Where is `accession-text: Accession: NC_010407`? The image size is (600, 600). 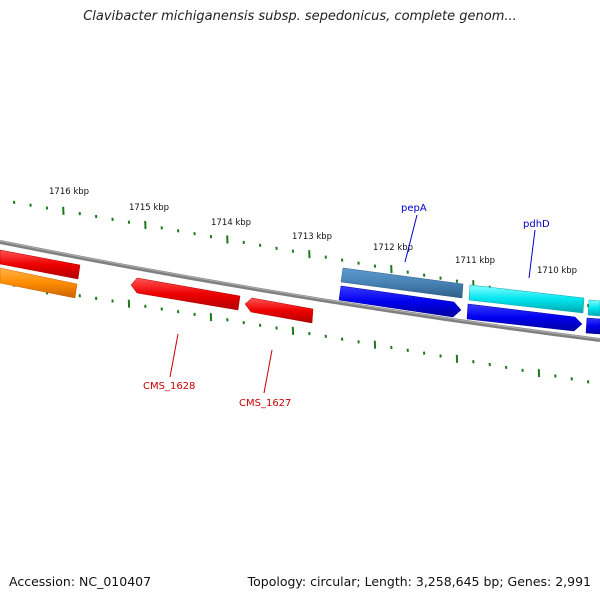 accession-text: Accession: NC_010407 is located at coordinates (80, 581).